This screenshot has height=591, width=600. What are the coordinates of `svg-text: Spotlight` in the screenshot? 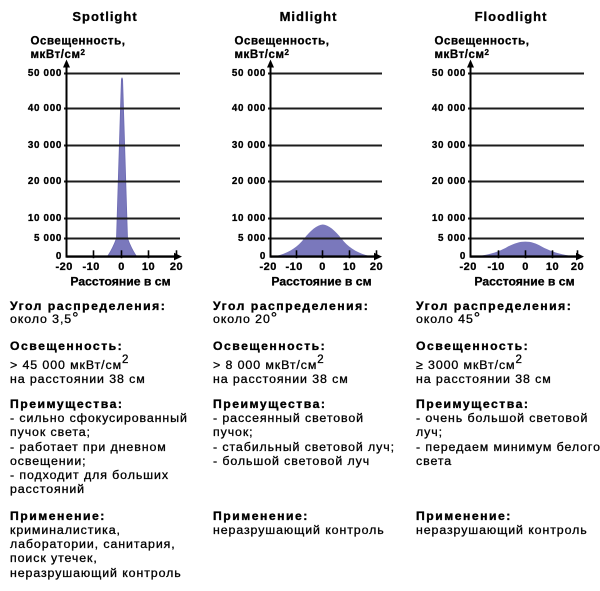 It's located at (104, 16).